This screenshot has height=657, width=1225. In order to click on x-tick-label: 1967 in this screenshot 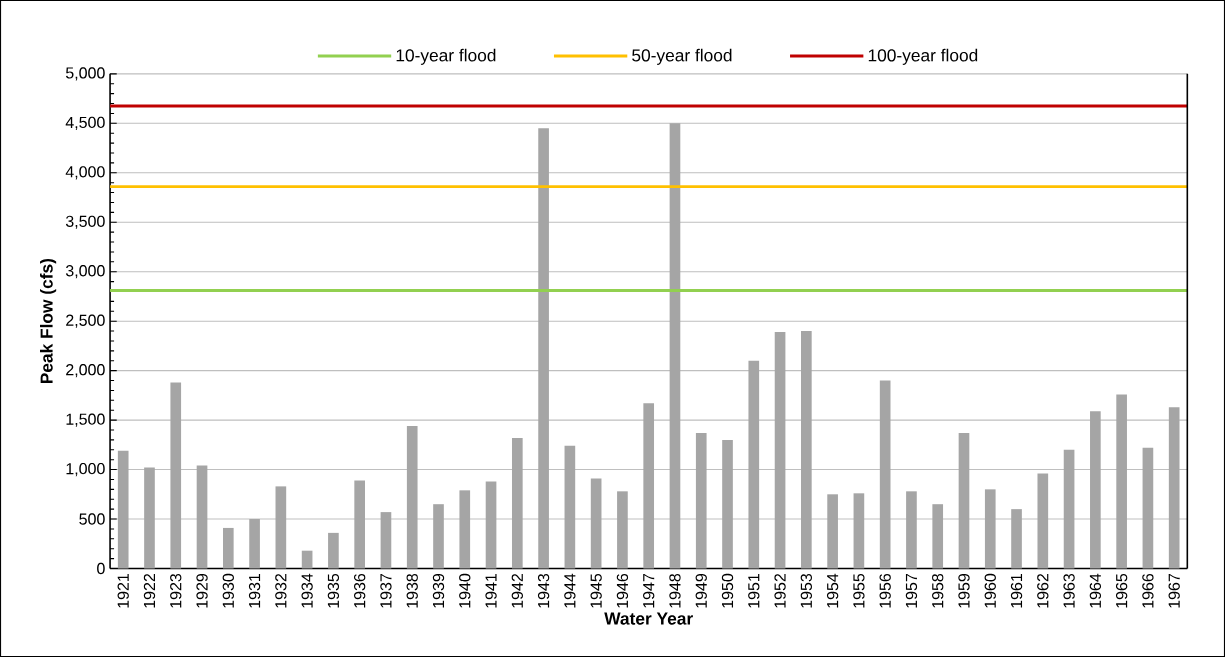, I will do `click(1174, 591)`.